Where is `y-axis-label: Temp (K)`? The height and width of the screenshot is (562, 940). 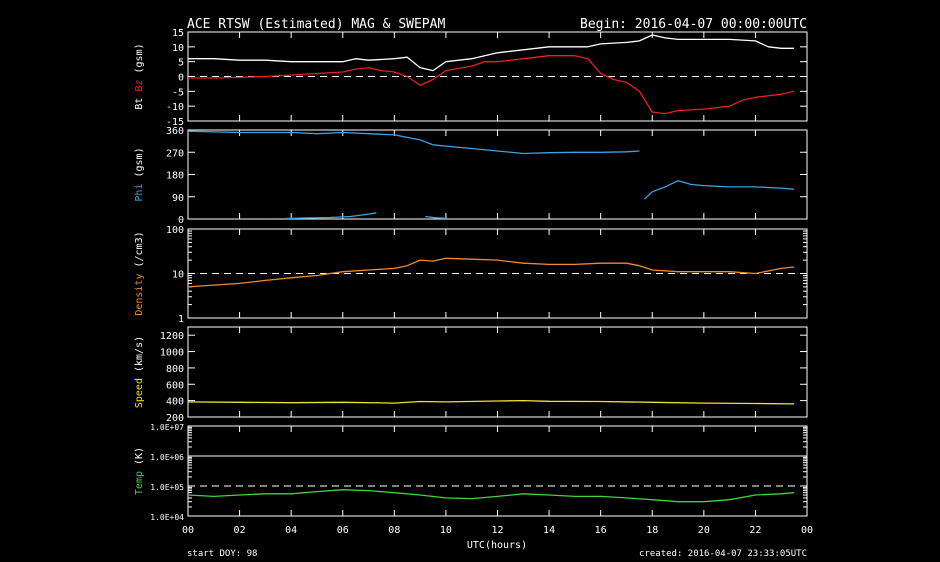 y-axis-label: Temp (K) is located at coordinates (139, 471).